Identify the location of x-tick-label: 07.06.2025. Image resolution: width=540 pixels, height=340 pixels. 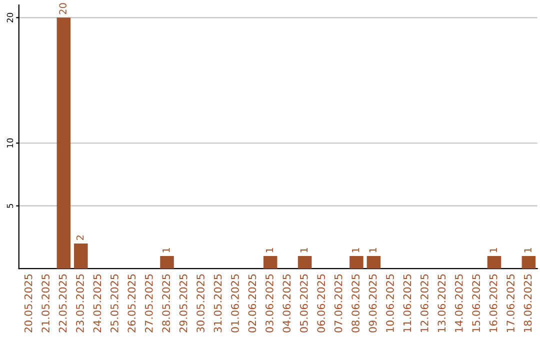
(338, 303).